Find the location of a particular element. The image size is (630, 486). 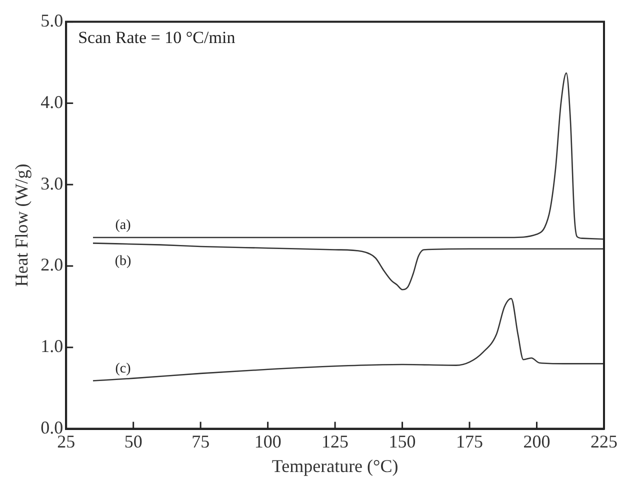

y-tick-label: 2.0 is located at coordinates (52, 264).